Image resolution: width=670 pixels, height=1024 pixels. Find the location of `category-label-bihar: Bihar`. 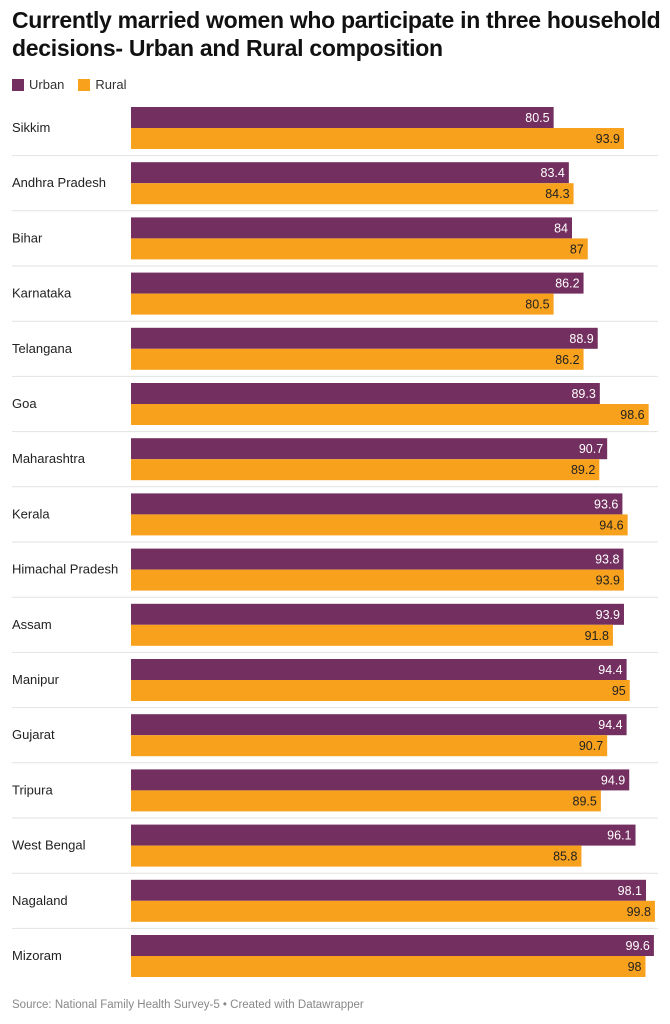

category-label-bihar: Bihar is located at coordinates (27, 237).